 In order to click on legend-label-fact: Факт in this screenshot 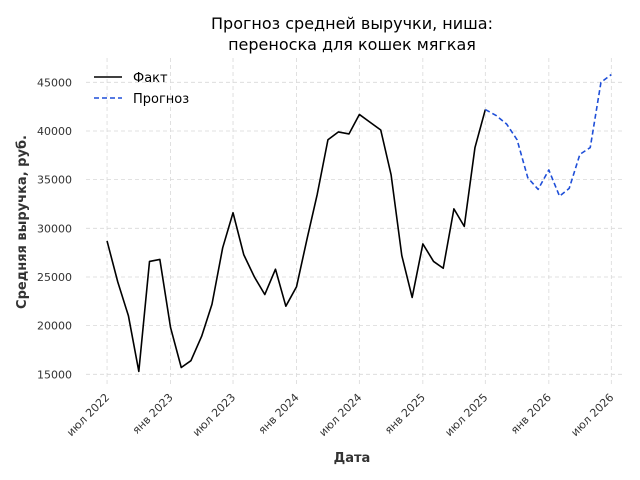, I will do `click(150, 78)`.